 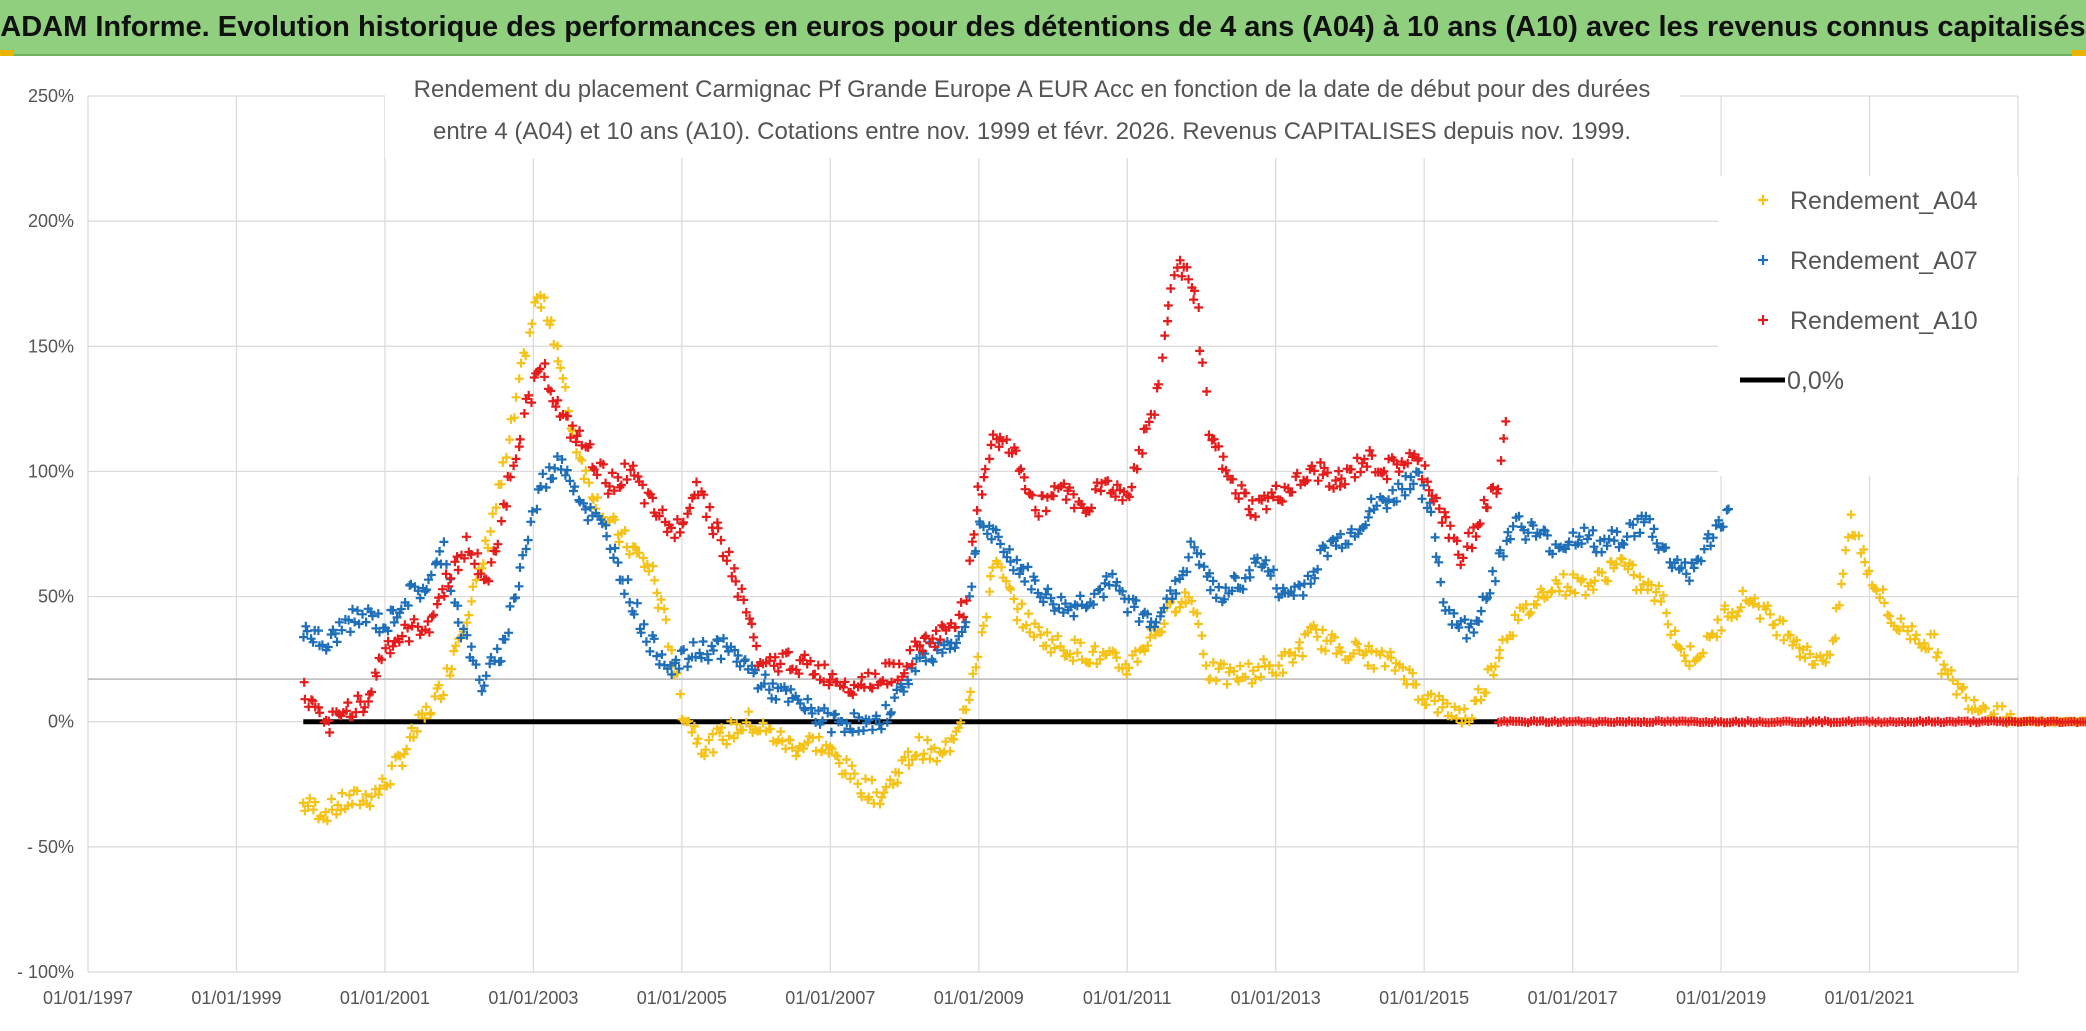 What do you see at coordinates (236, 998) in the screenshot?
I see `x-tick-label: 01/01/1999` at bounding box center [236, 998].